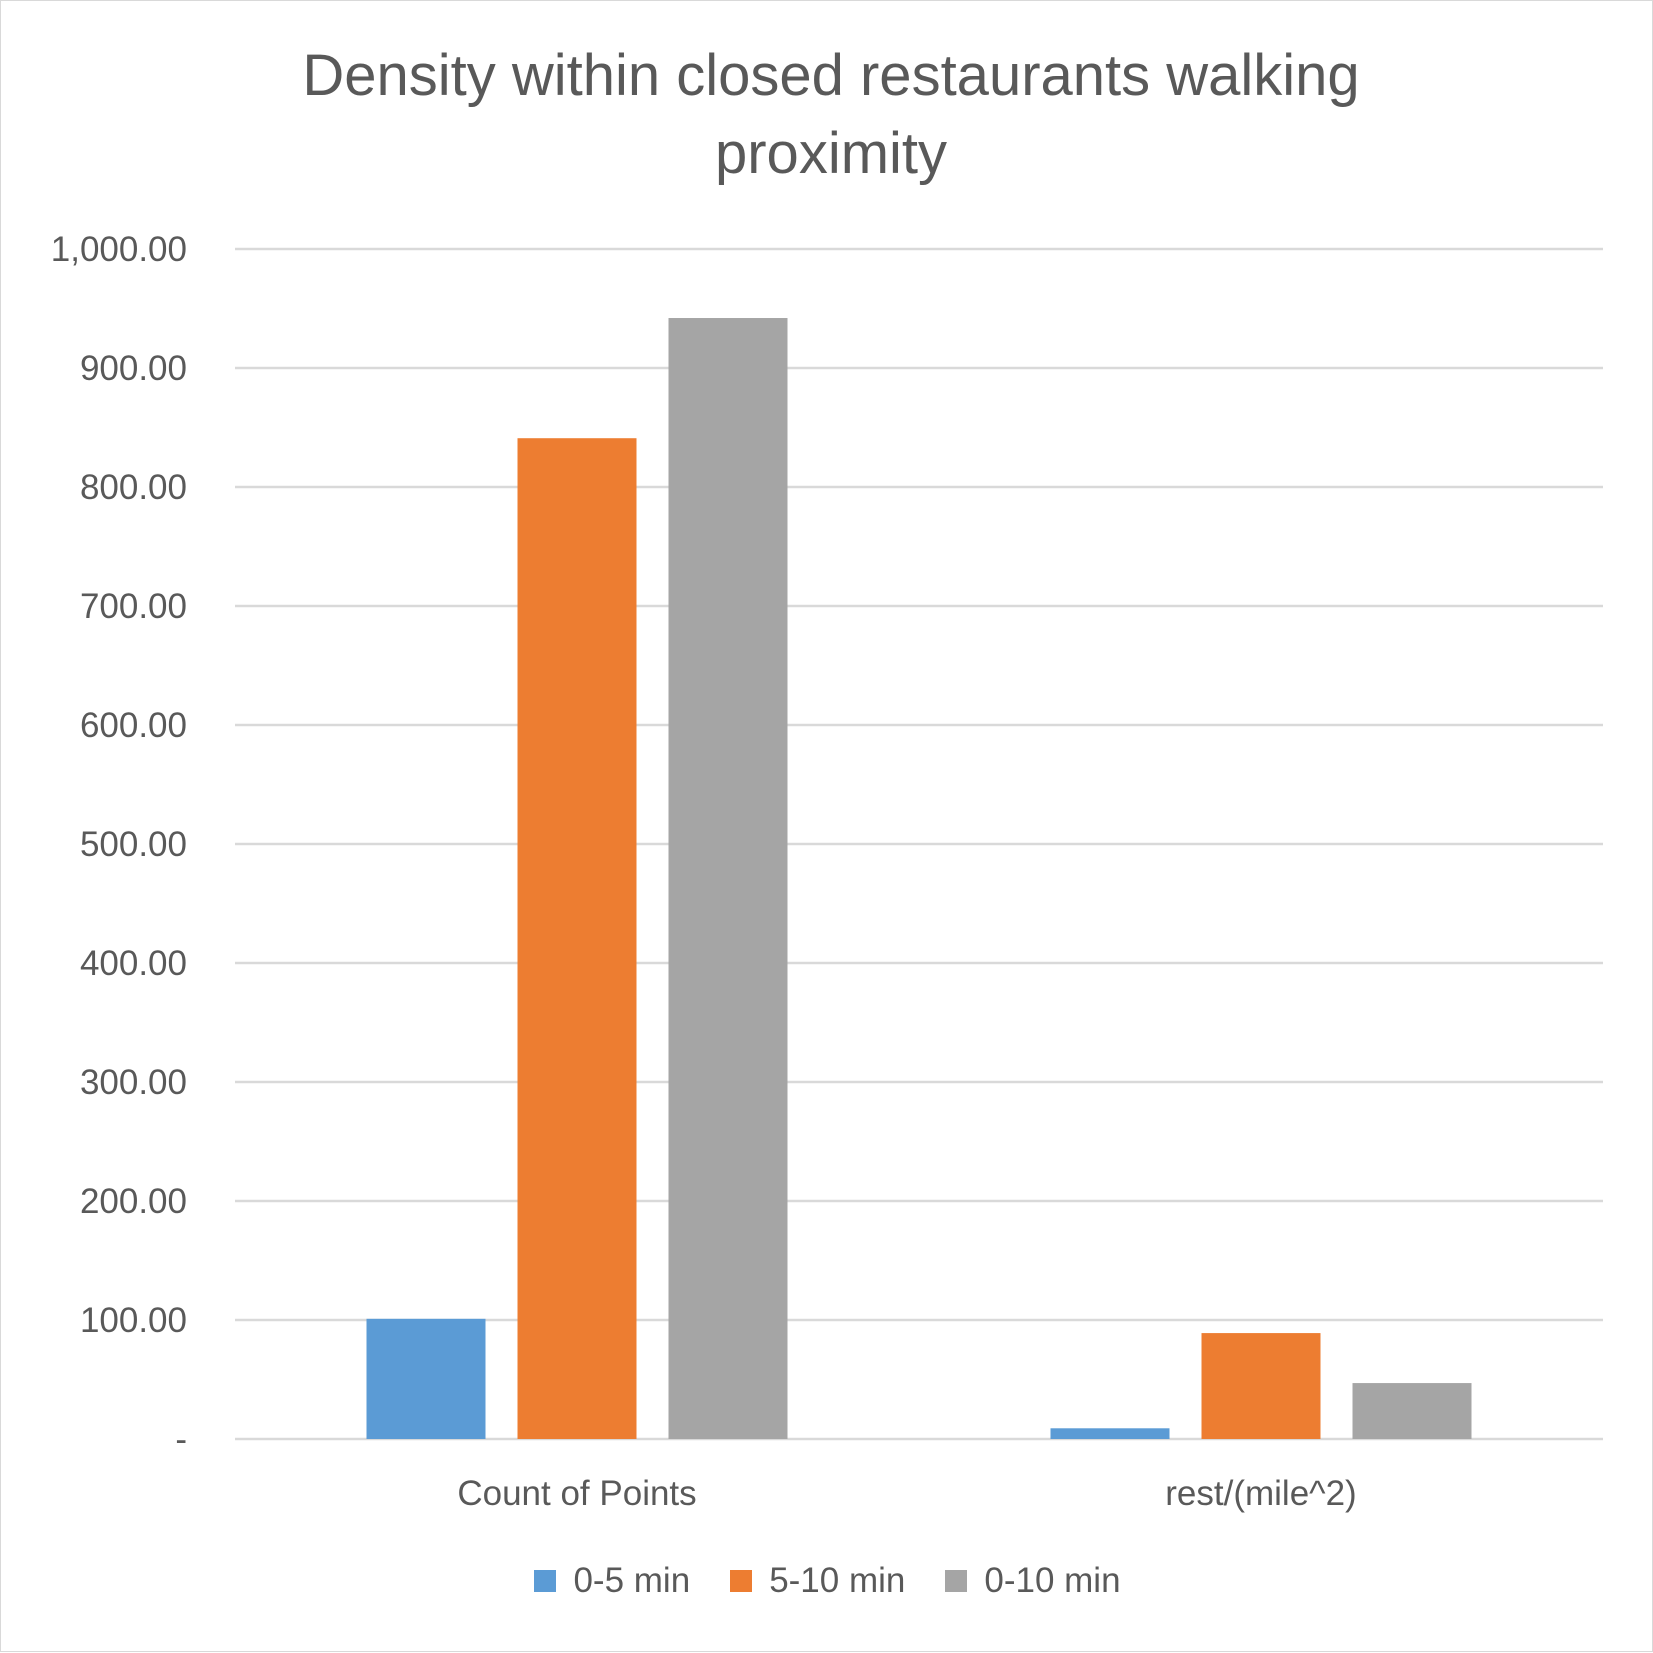 Image resolution: width=1653 pixels, height=1653 pixels. Describe the element at coordinates (133, 1320) in the screenshot. I see `y-tick-label: 100.00` at that location.